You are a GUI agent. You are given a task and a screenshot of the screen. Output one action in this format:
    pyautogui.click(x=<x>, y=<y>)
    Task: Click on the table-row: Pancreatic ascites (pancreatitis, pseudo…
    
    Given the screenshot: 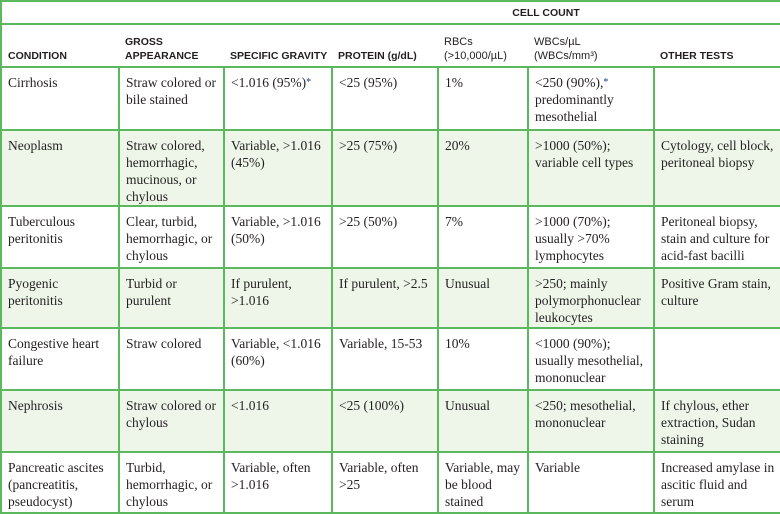 What is the action you would take?
    pyautogui.click(x=390, y=482)
    